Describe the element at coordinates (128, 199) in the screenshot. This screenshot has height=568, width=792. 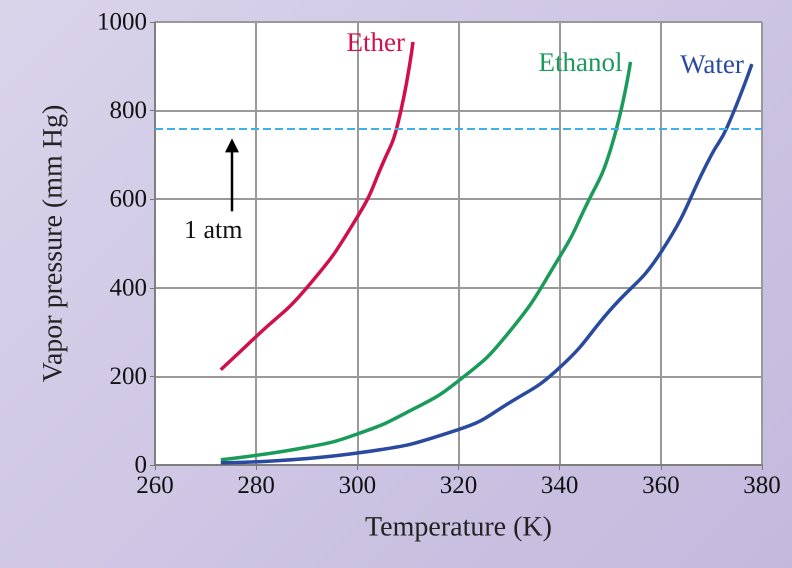
I see `y-tick-label: 600` at that location.